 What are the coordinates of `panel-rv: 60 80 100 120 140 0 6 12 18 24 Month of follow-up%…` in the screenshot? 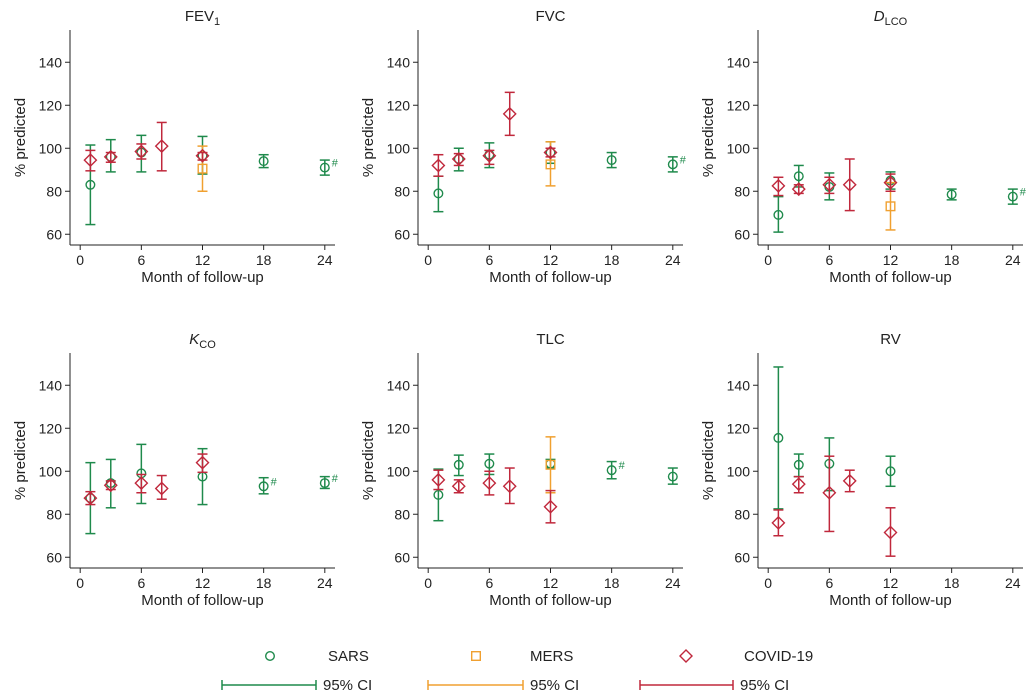 It's located at (861, 470).